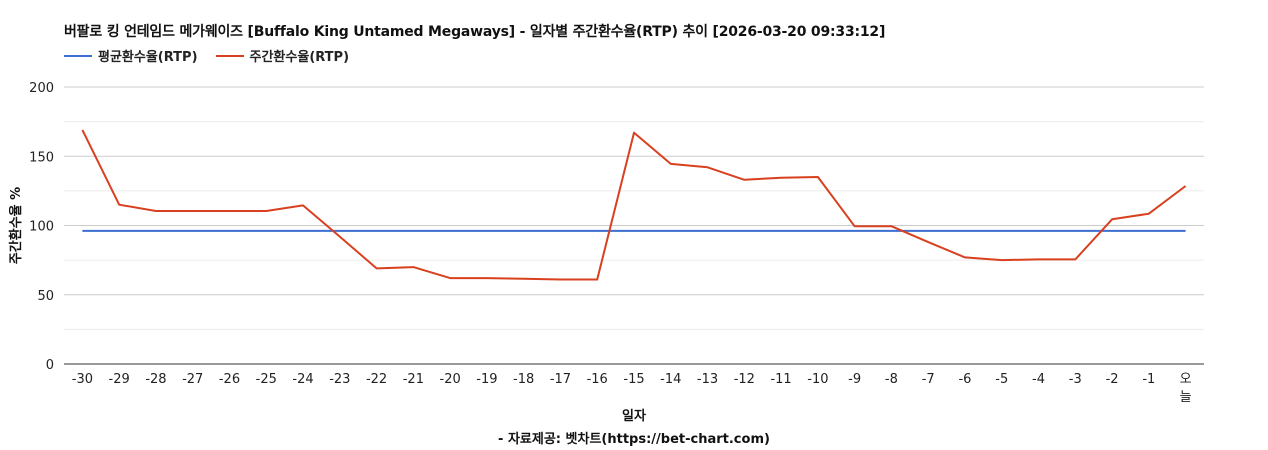 This screenshot has width=1268, height=450. What do you see at coordinates (155, 379) in the screenshot?
I see `x-tick-label: -28` at bounding box center [155, 379].